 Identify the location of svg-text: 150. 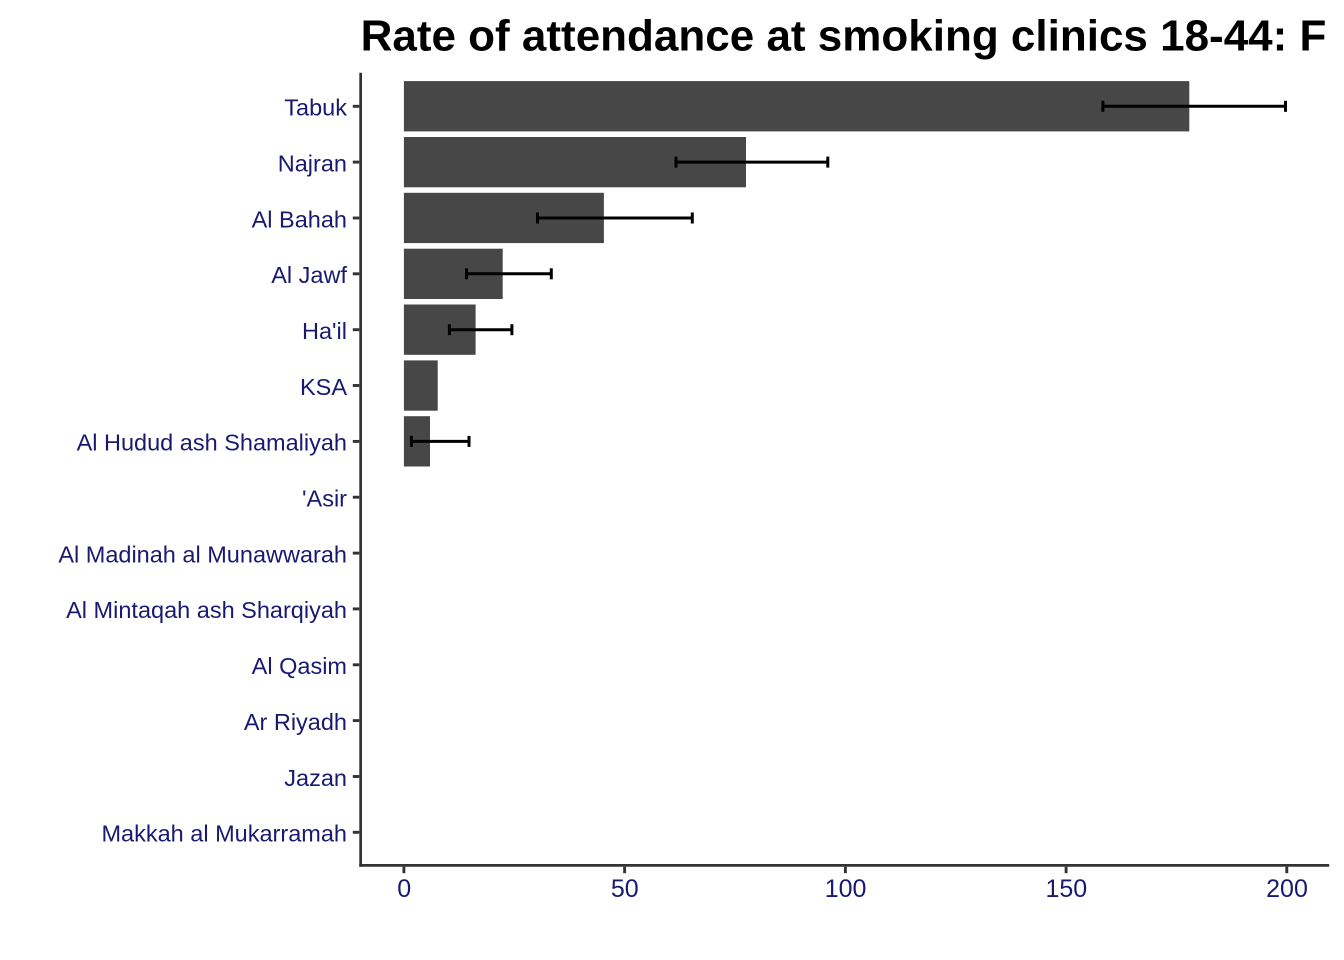
(1066, 889).